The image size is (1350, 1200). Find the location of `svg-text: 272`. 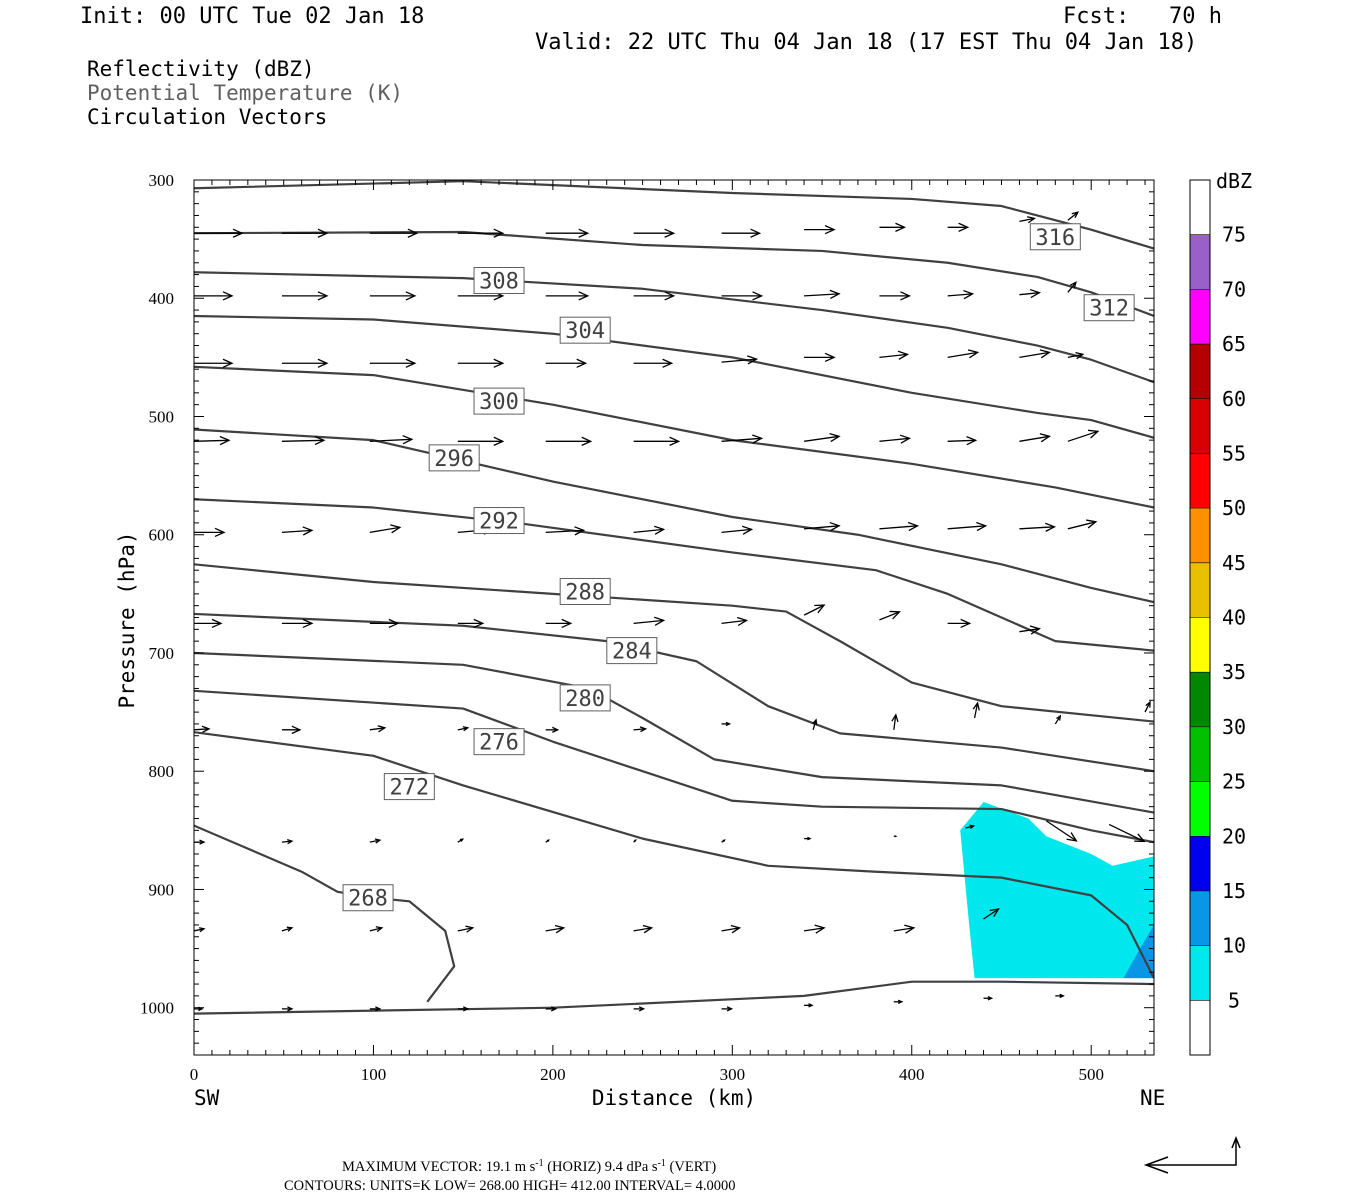

svg-text: 272 is located at coordinates (409, 788).